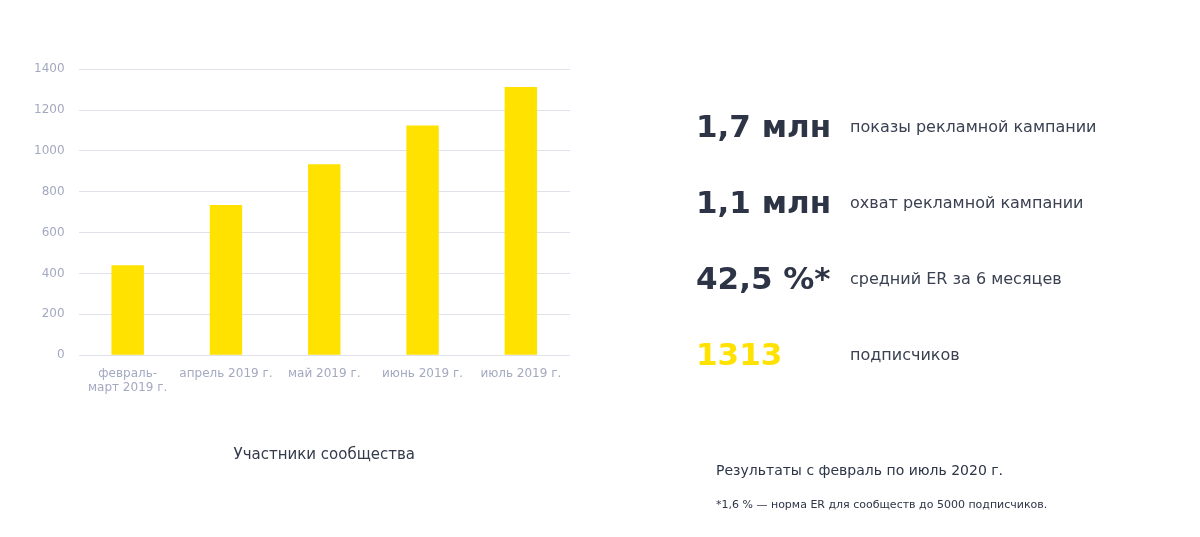 The height and width of the screenshot is (537, 1200). I want to click on y-tick-label: 1400, so click(49, 68).